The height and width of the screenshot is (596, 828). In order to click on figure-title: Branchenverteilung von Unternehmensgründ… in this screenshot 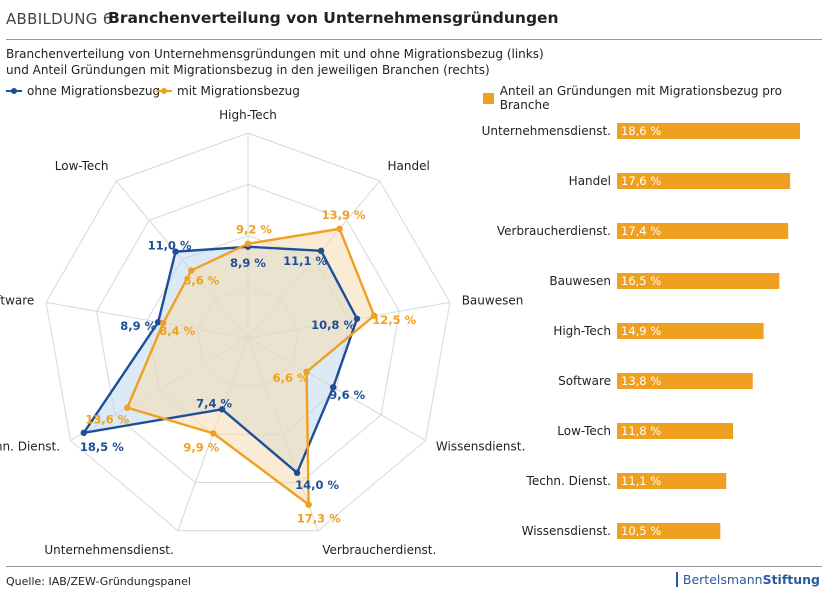, I will do `click(333, 18)`.